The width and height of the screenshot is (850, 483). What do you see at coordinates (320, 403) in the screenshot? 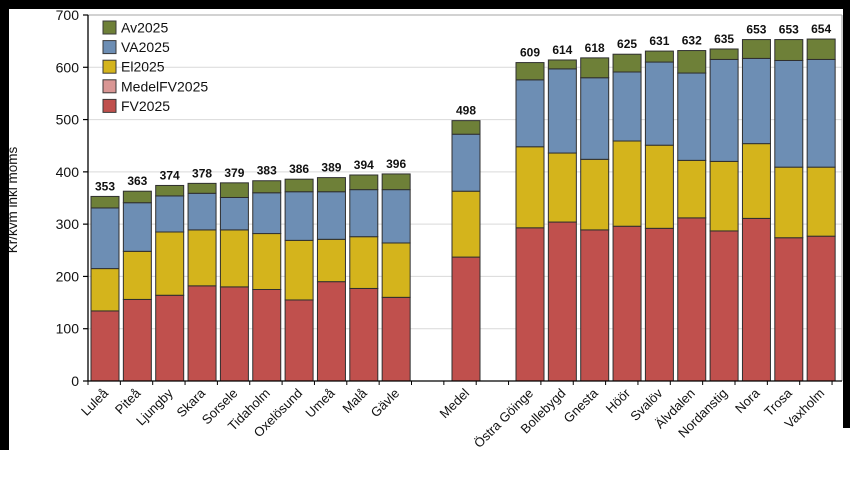
I see `x-tick-label-Umeå: Umeå` at bounding box center [320, 403].